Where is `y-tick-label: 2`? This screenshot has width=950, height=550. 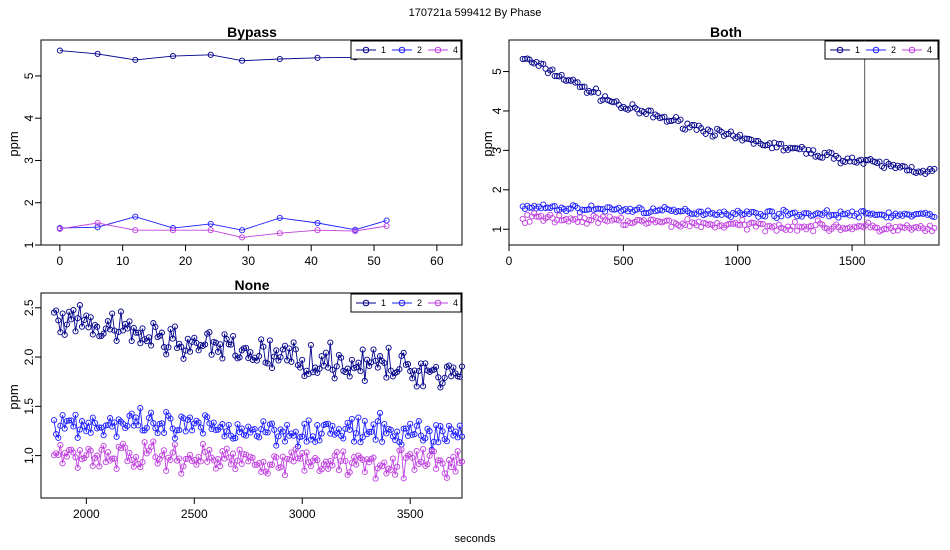 y-tick-label: 2 is located at coordinates (497, 189).